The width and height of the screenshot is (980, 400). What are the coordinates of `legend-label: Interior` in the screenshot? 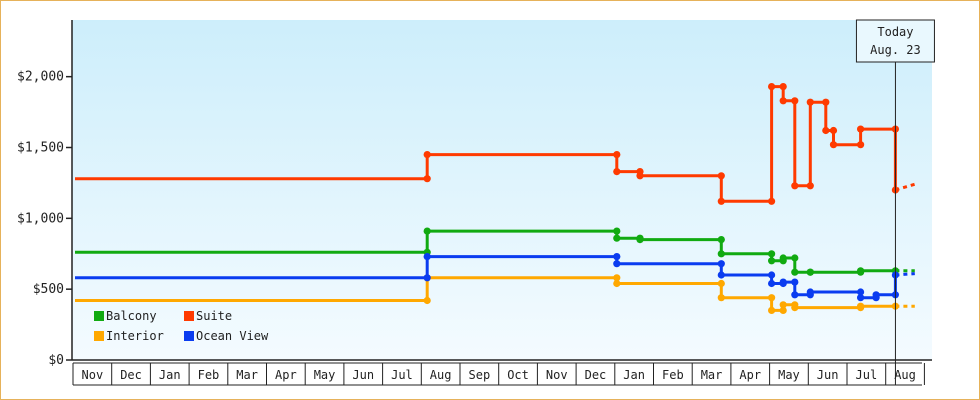 It's located at (135, 336).